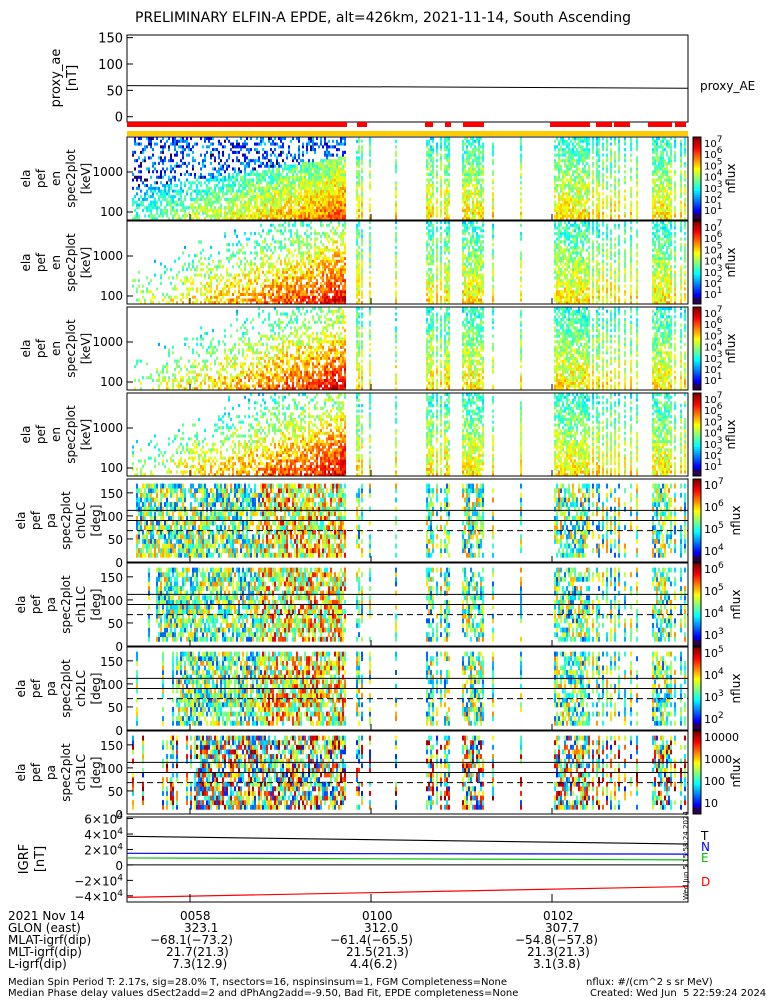  I want to click on energy-colorbar-cell, so click(697, 163).